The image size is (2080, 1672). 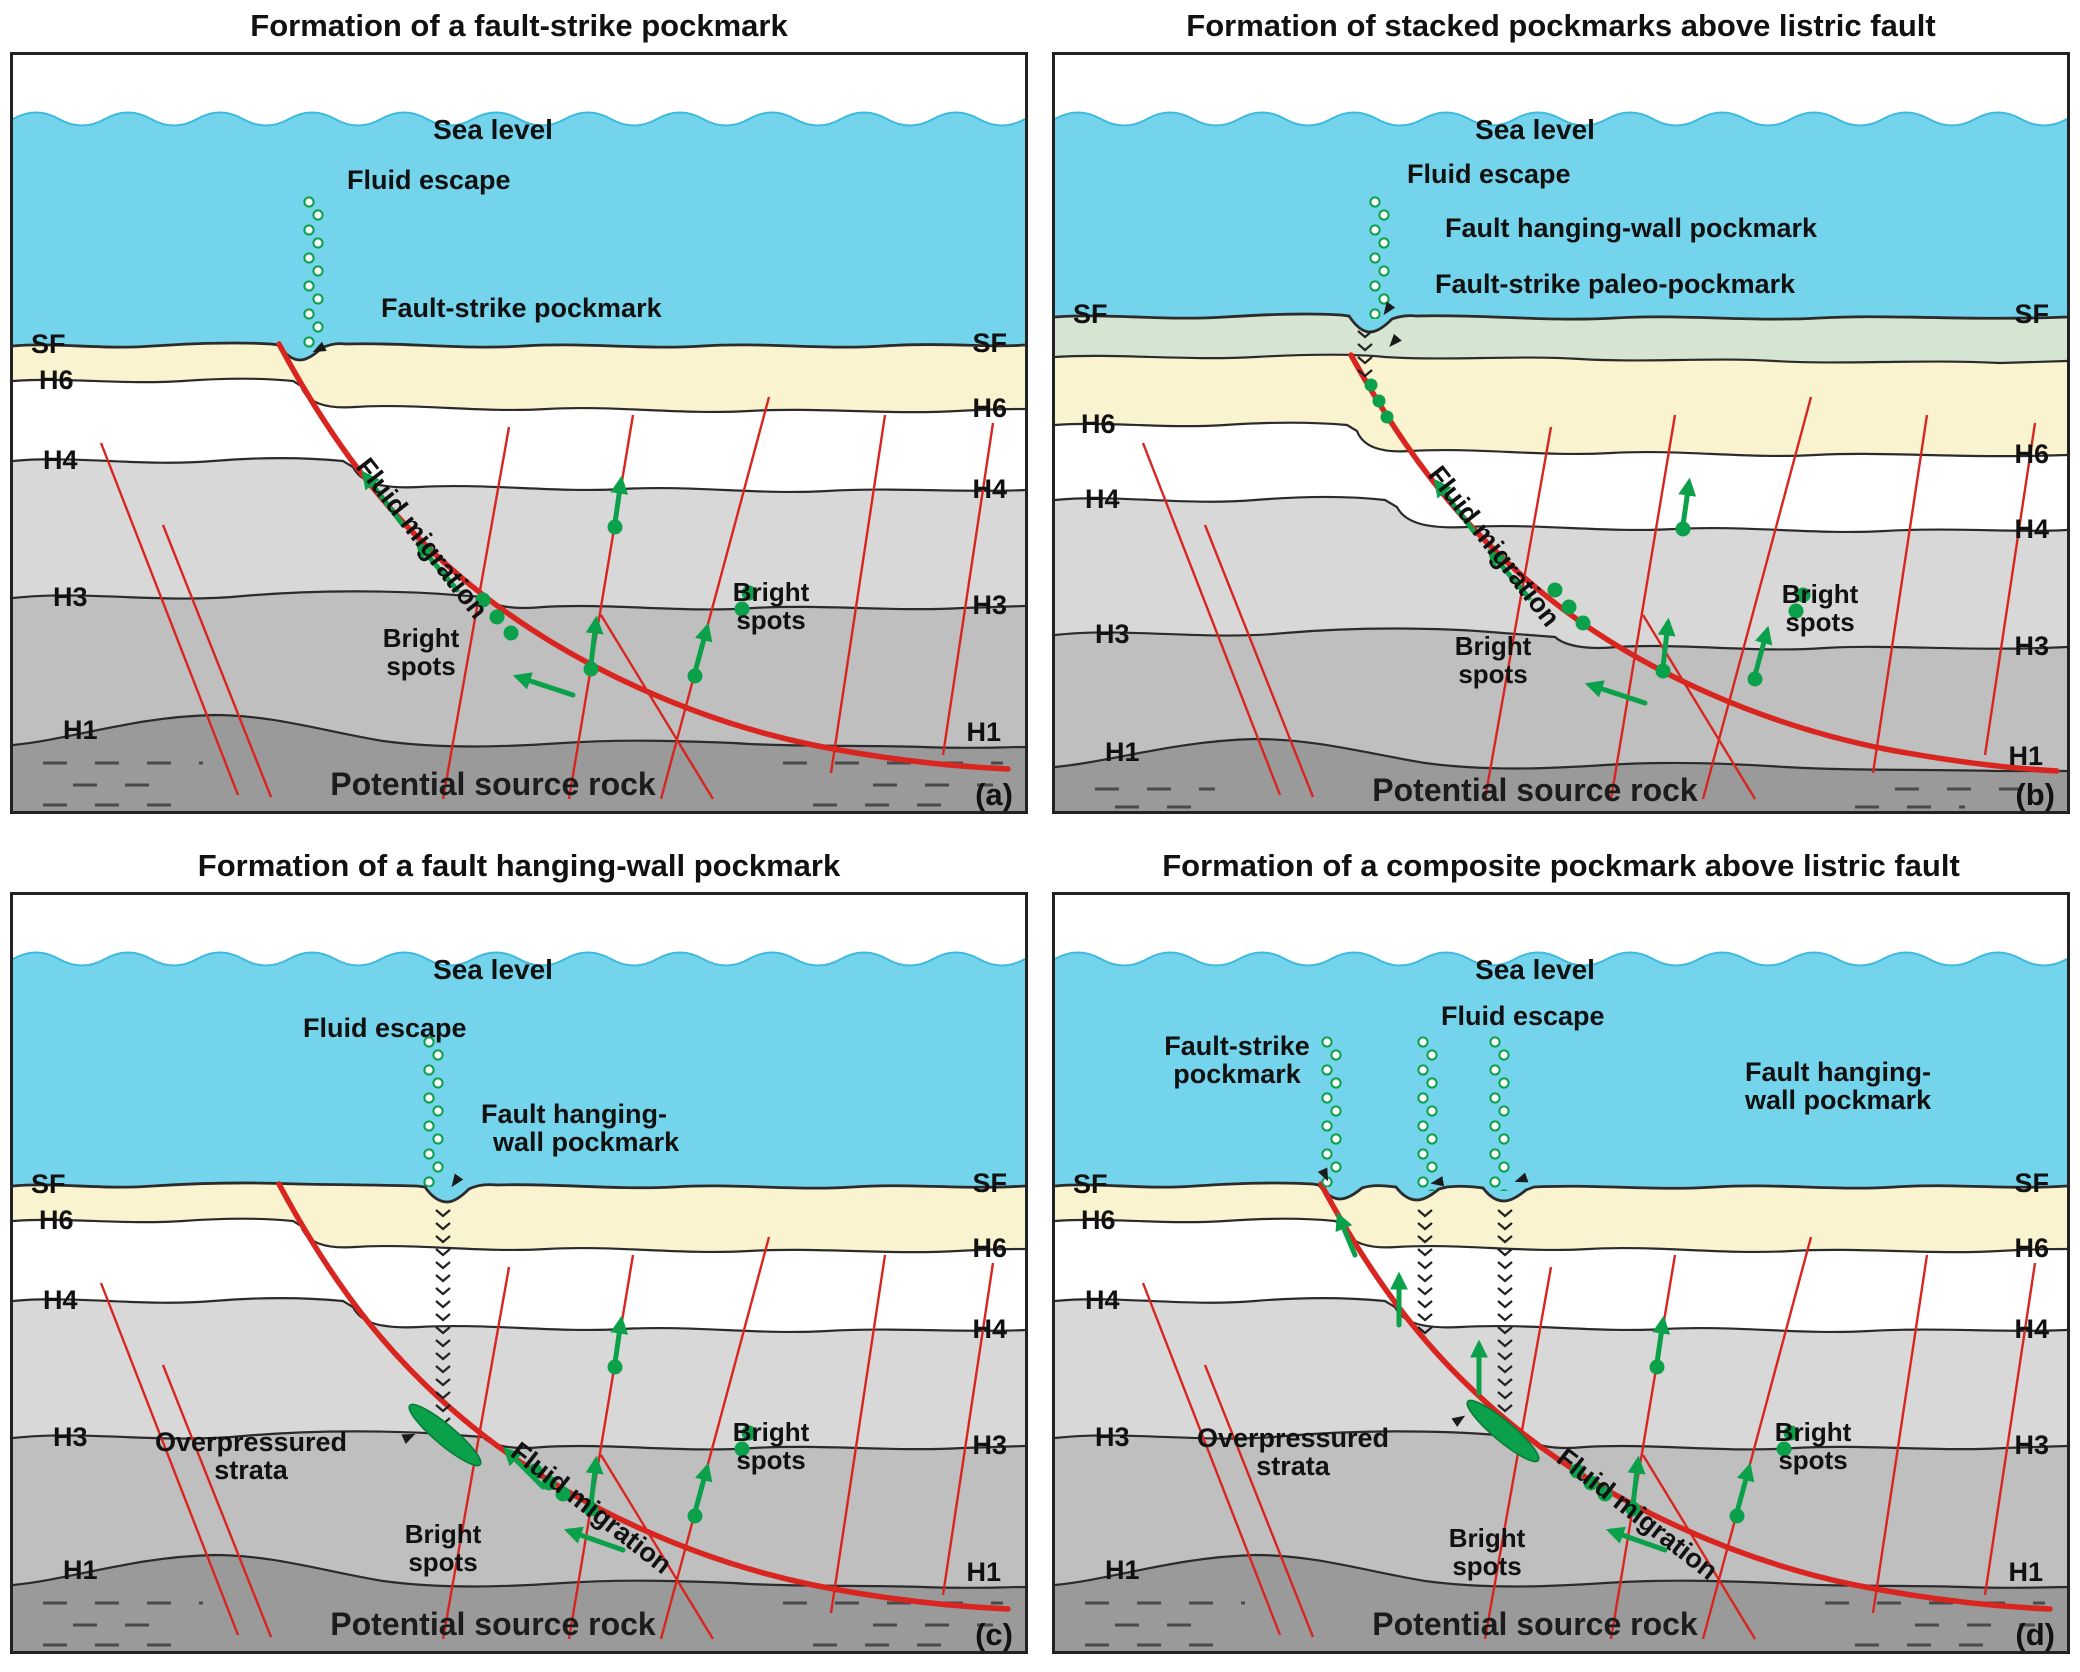 I want to click on seafloor-line, so click(x=519, y=1192).